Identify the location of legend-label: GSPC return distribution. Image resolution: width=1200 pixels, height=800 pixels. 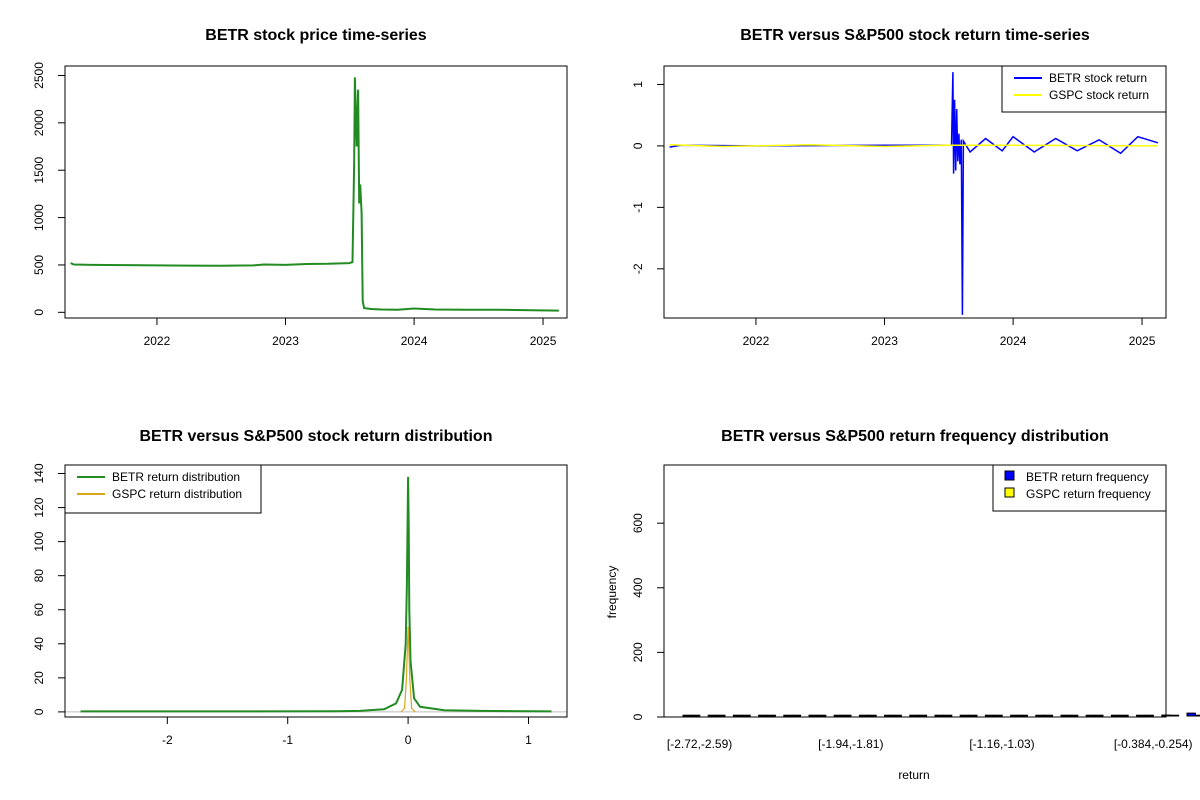
(177, 494).